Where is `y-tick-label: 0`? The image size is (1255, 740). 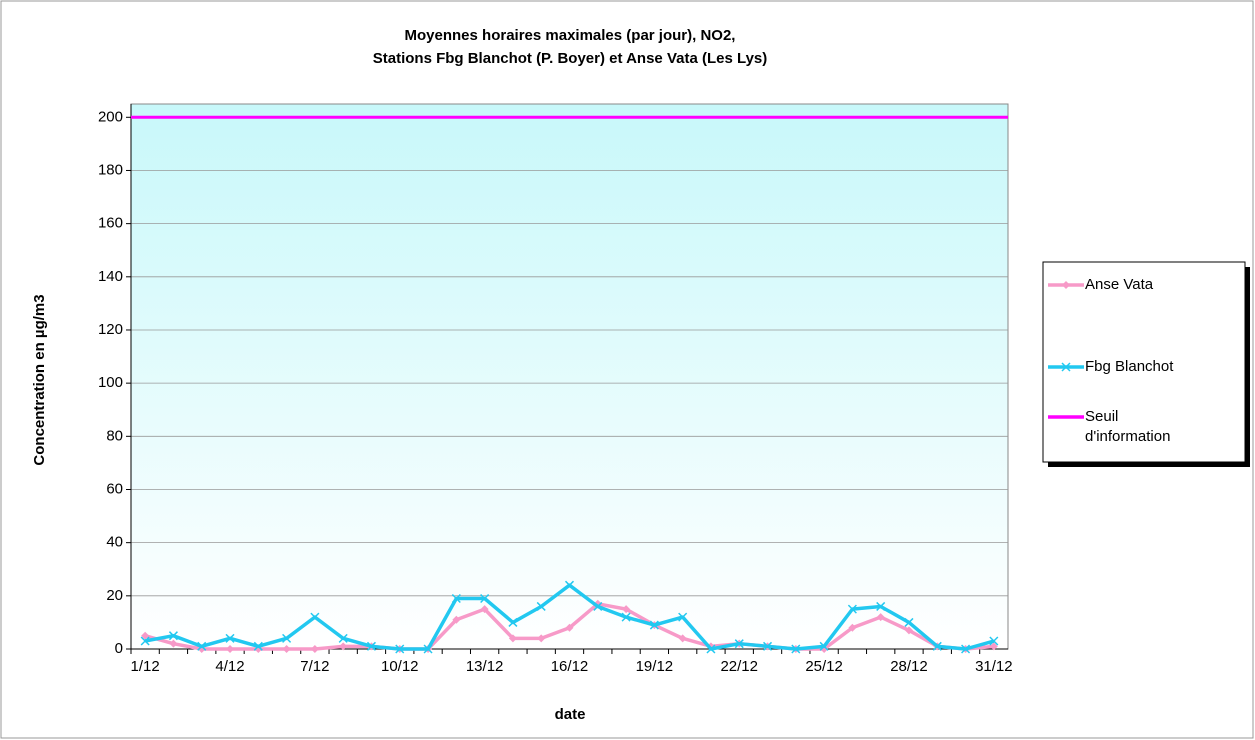
y-tick-label: 0 is located at coordinates (119, 648).